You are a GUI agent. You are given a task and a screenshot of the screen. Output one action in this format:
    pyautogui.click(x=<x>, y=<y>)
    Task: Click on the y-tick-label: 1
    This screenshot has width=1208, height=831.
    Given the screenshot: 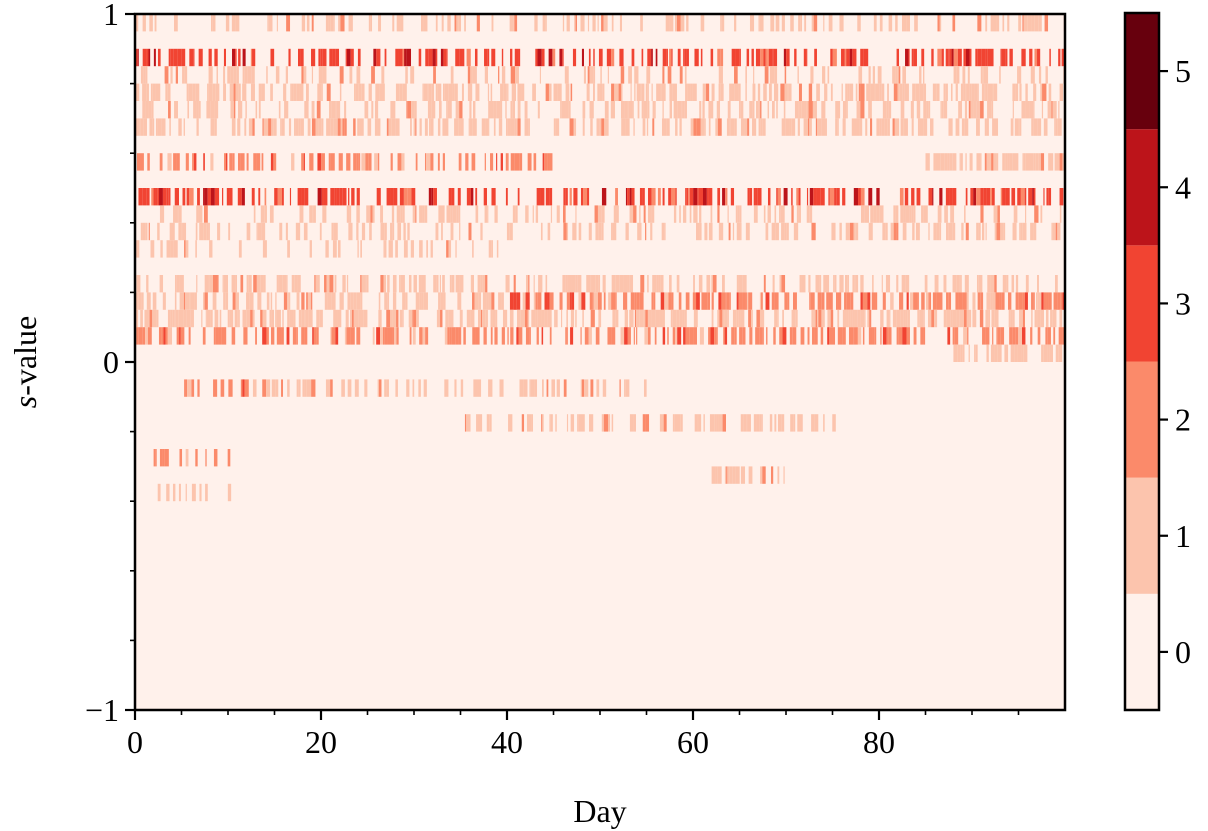 What is the action you would take?
    pyautogui.click(x=111, y=16)
    